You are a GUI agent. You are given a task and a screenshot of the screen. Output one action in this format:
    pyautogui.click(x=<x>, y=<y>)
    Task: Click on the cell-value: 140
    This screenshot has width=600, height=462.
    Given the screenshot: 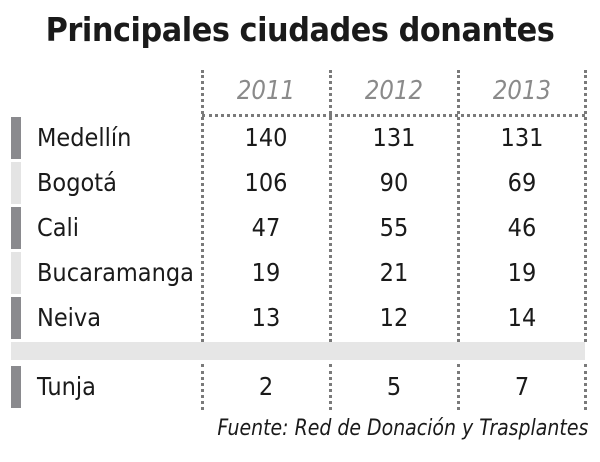 What is the action you would take?
    pyautogui.click(x=266, y=137)
    